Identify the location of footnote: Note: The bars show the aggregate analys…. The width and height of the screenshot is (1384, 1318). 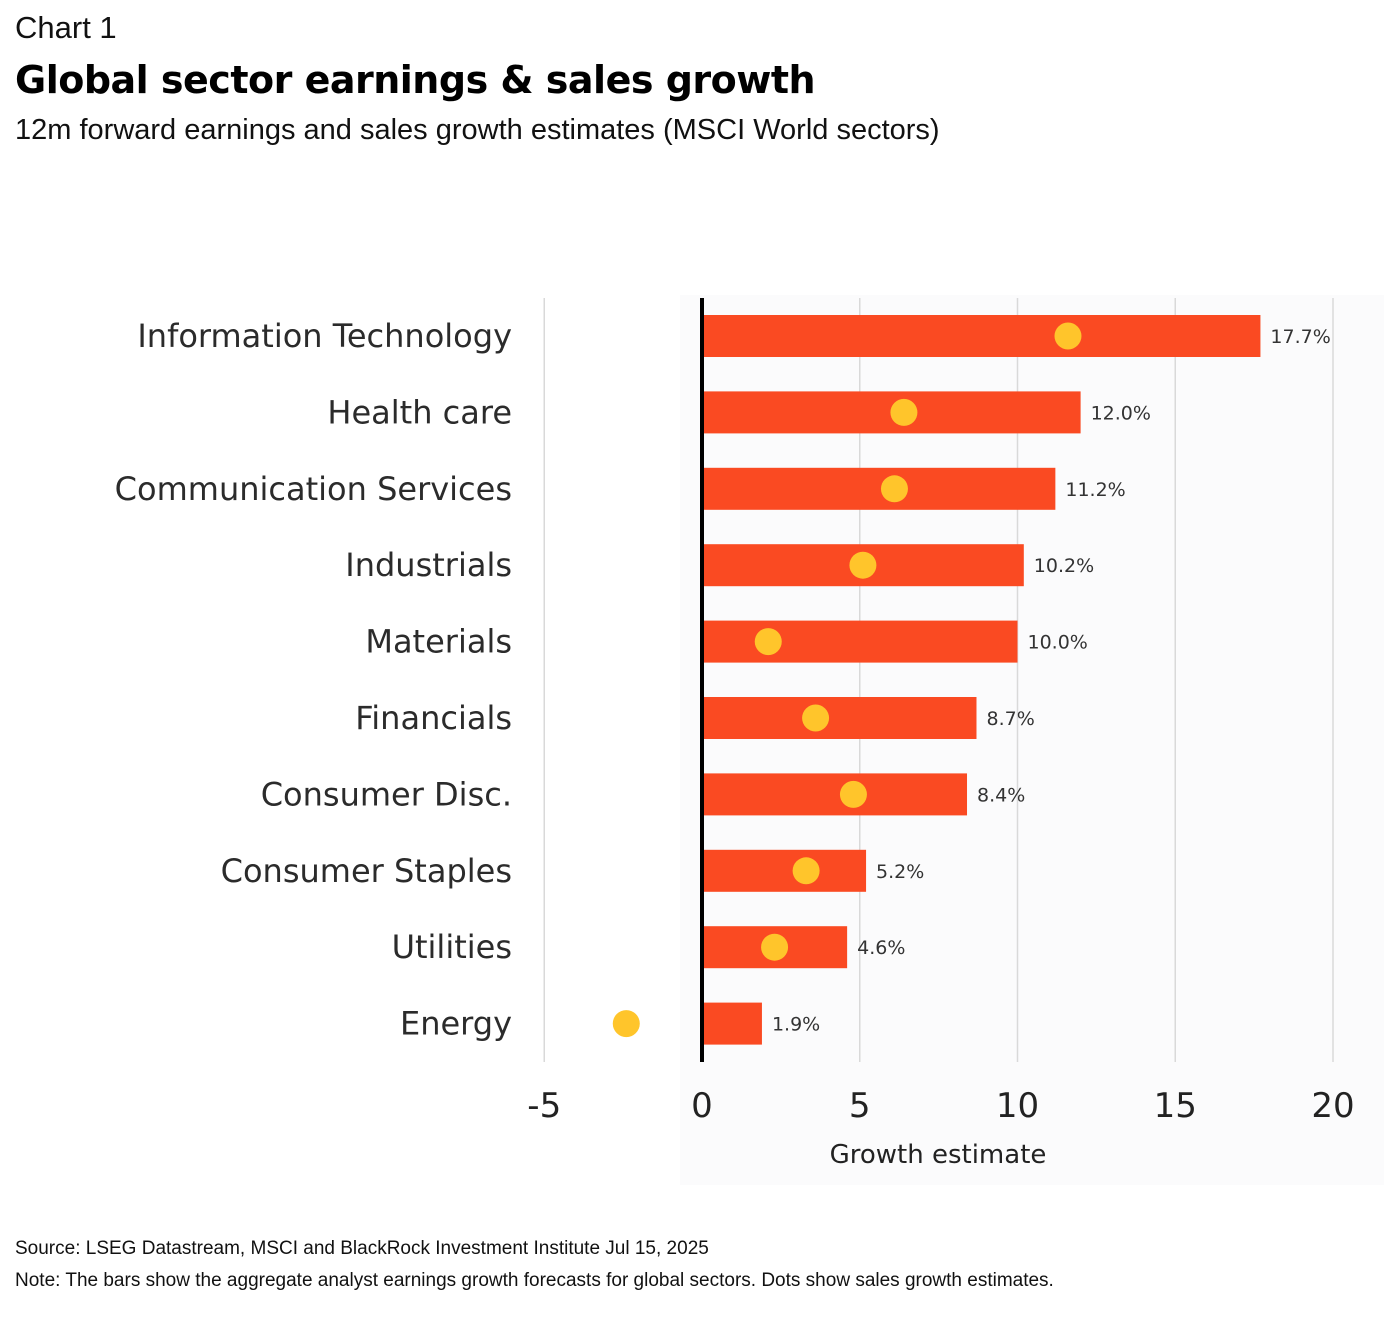
(534, 1280).